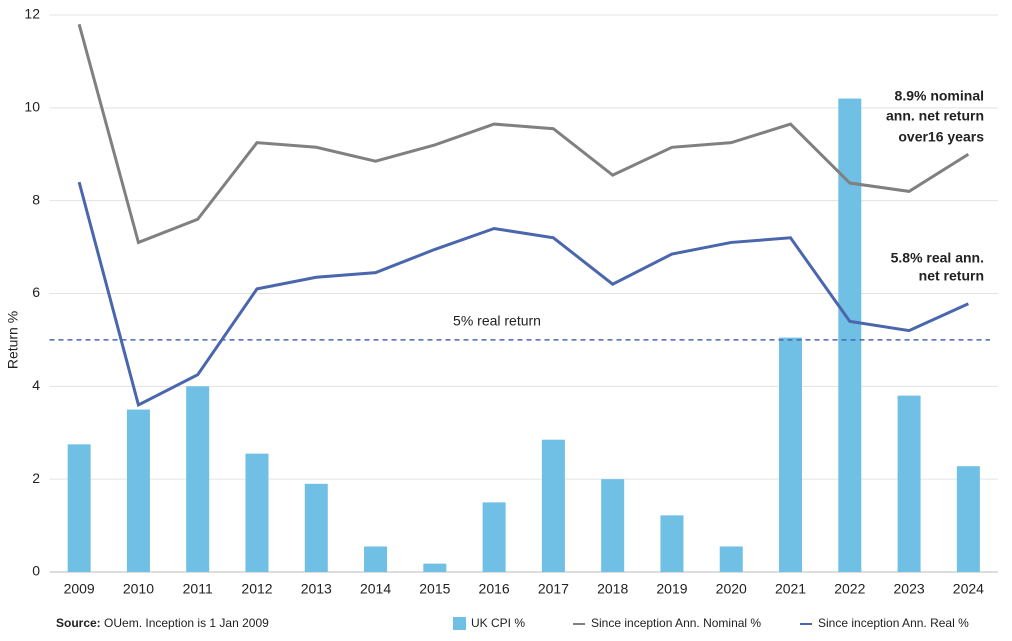 The height and width of the screenshot is (641, 1012). What do you see at coordinates (36, 478) in the screenshot?
I see `y-tick-label: 2` at bounding box center [36, 478].